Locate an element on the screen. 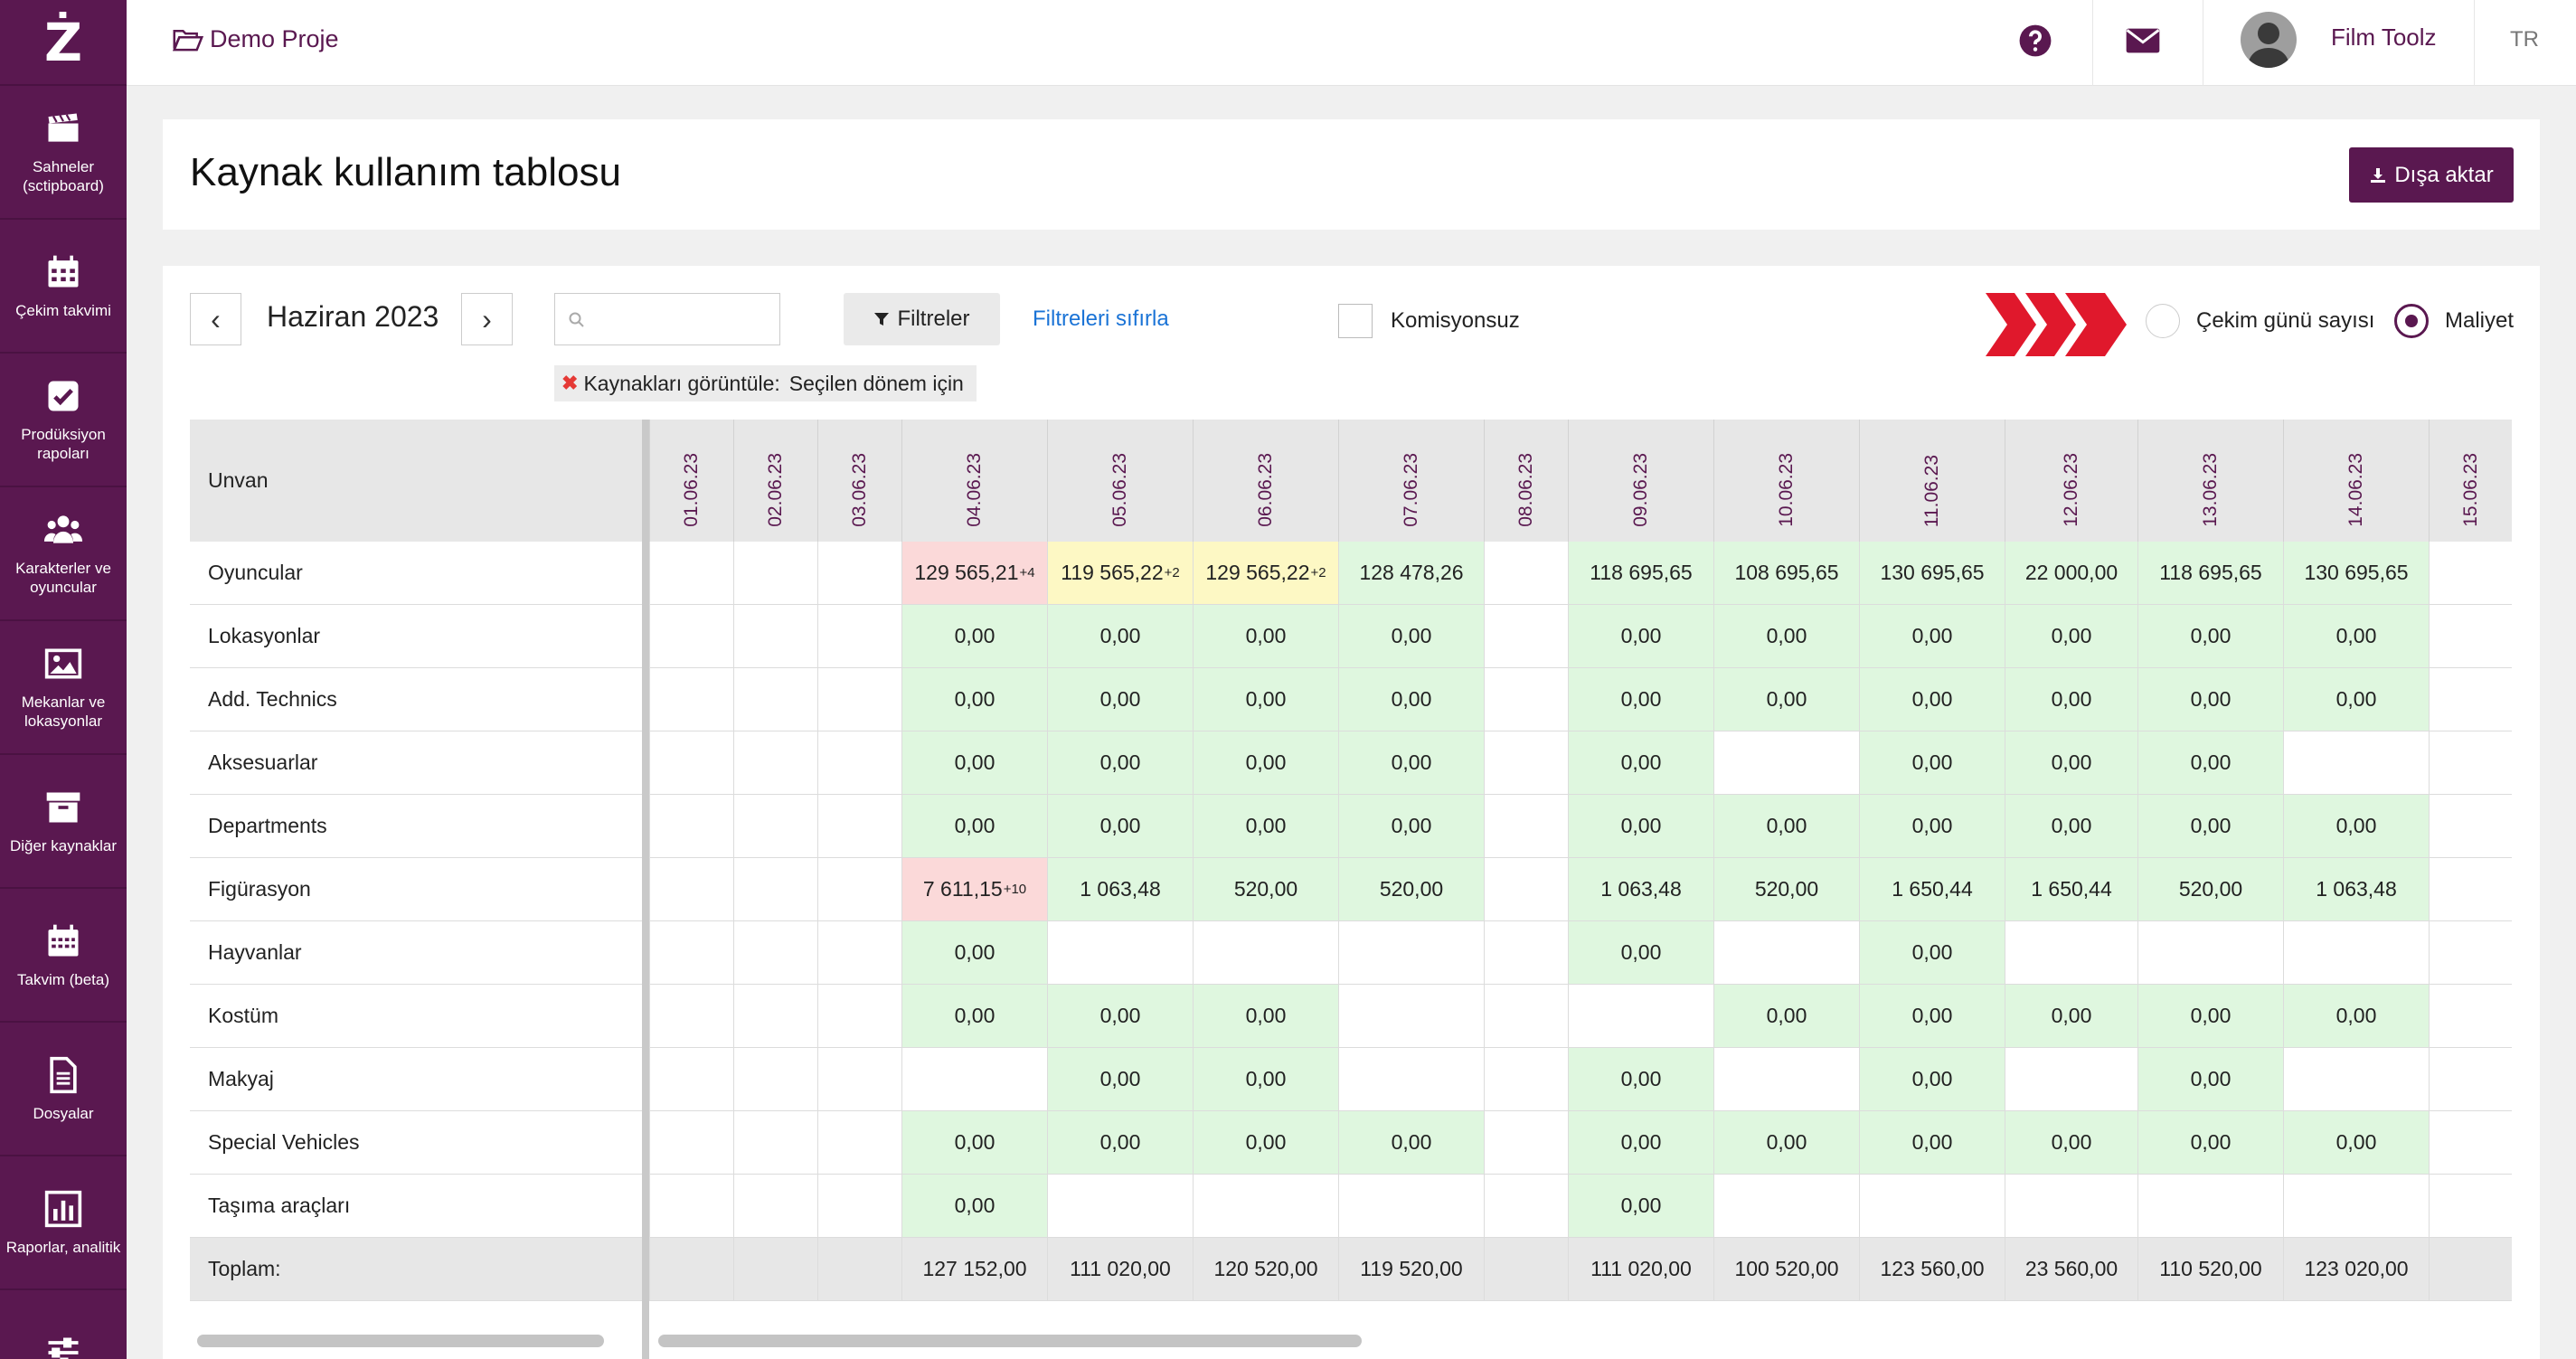  table-cell: 128 478,26 is located at coordinates (1411, 574).